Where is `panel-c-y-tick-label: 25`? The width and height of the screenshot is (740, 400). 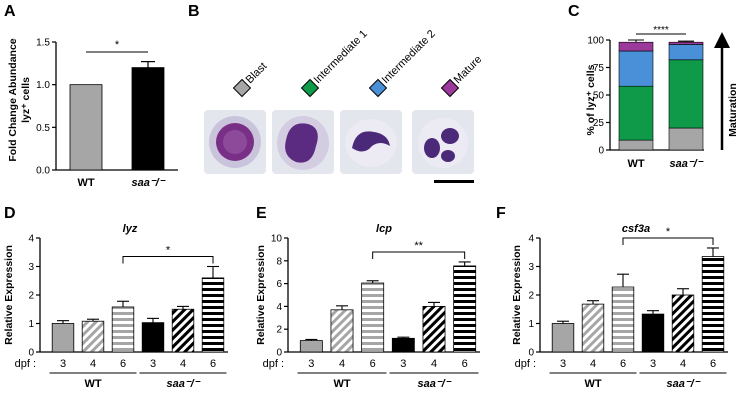 panel-c-y-tick-label: 25 is located at coordinates (599, 123).